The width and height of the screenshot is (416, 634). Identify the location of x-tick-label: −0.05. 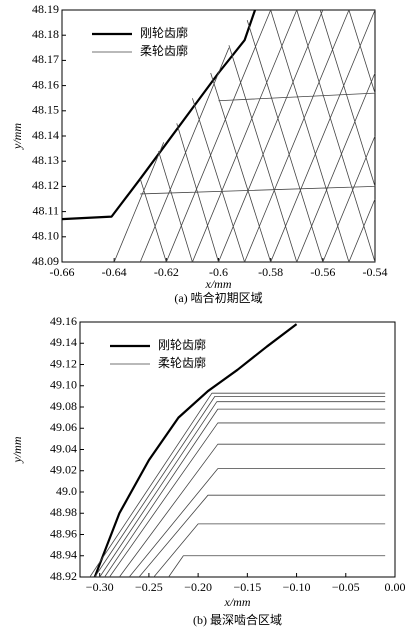
(346, 587).